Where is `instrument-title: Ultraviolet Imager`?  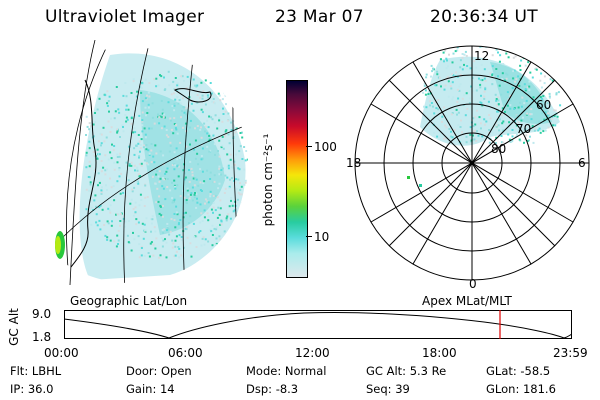 instrument-title: Ultraviolet Imager is located at coordinates (125, 17).